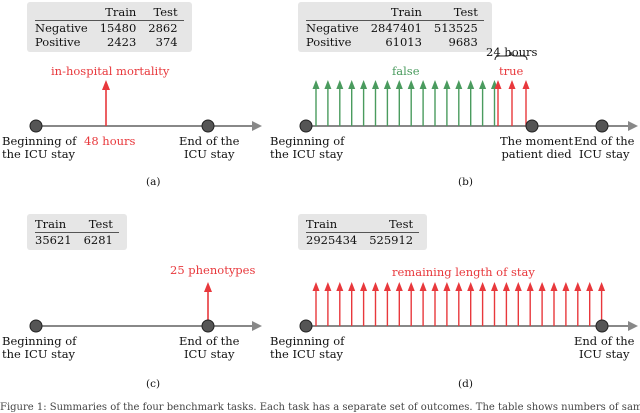 The image size is (640, 413). I want to click on panel-d-diagram, so click(468, 307).